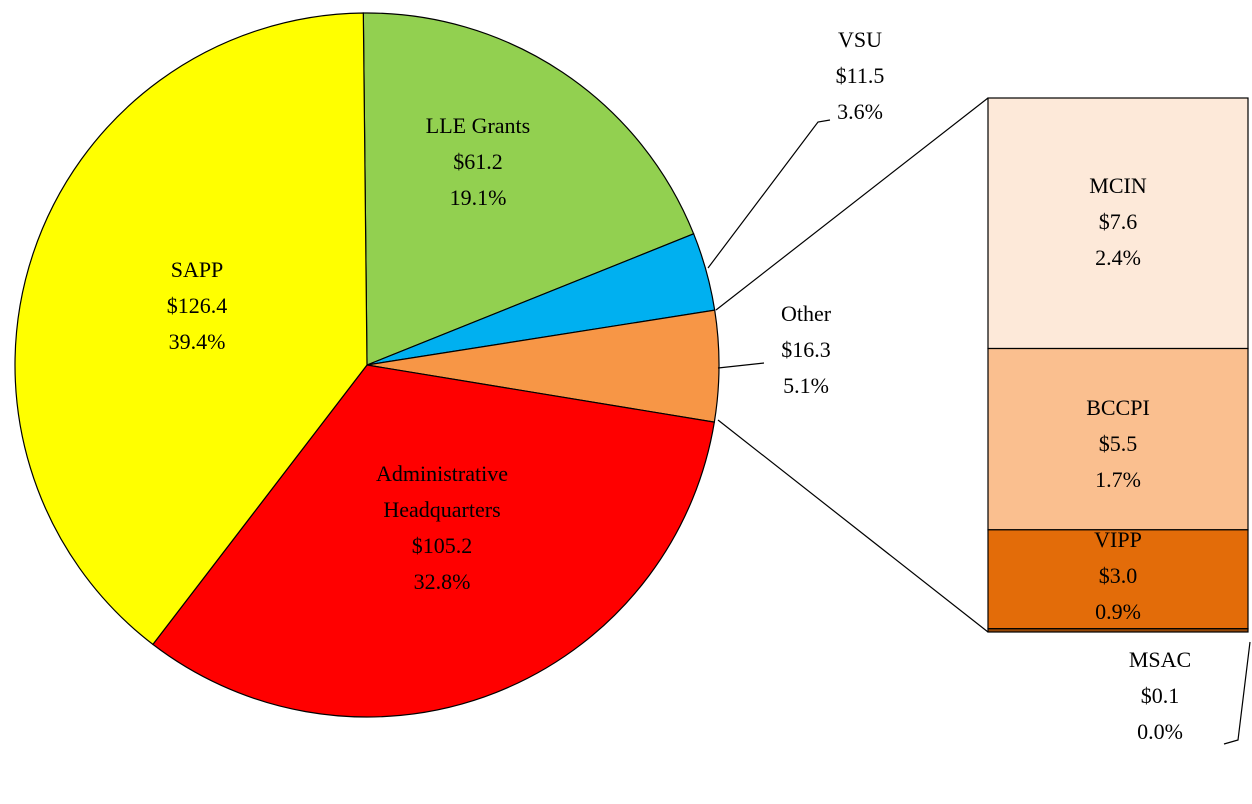 Image resolution: width=1252 pixels, height=804 pixels. What do you see at coordinates (442, 545) in the screenshot?
I see `value-label: $105.2` at bounding box center [442, 545].